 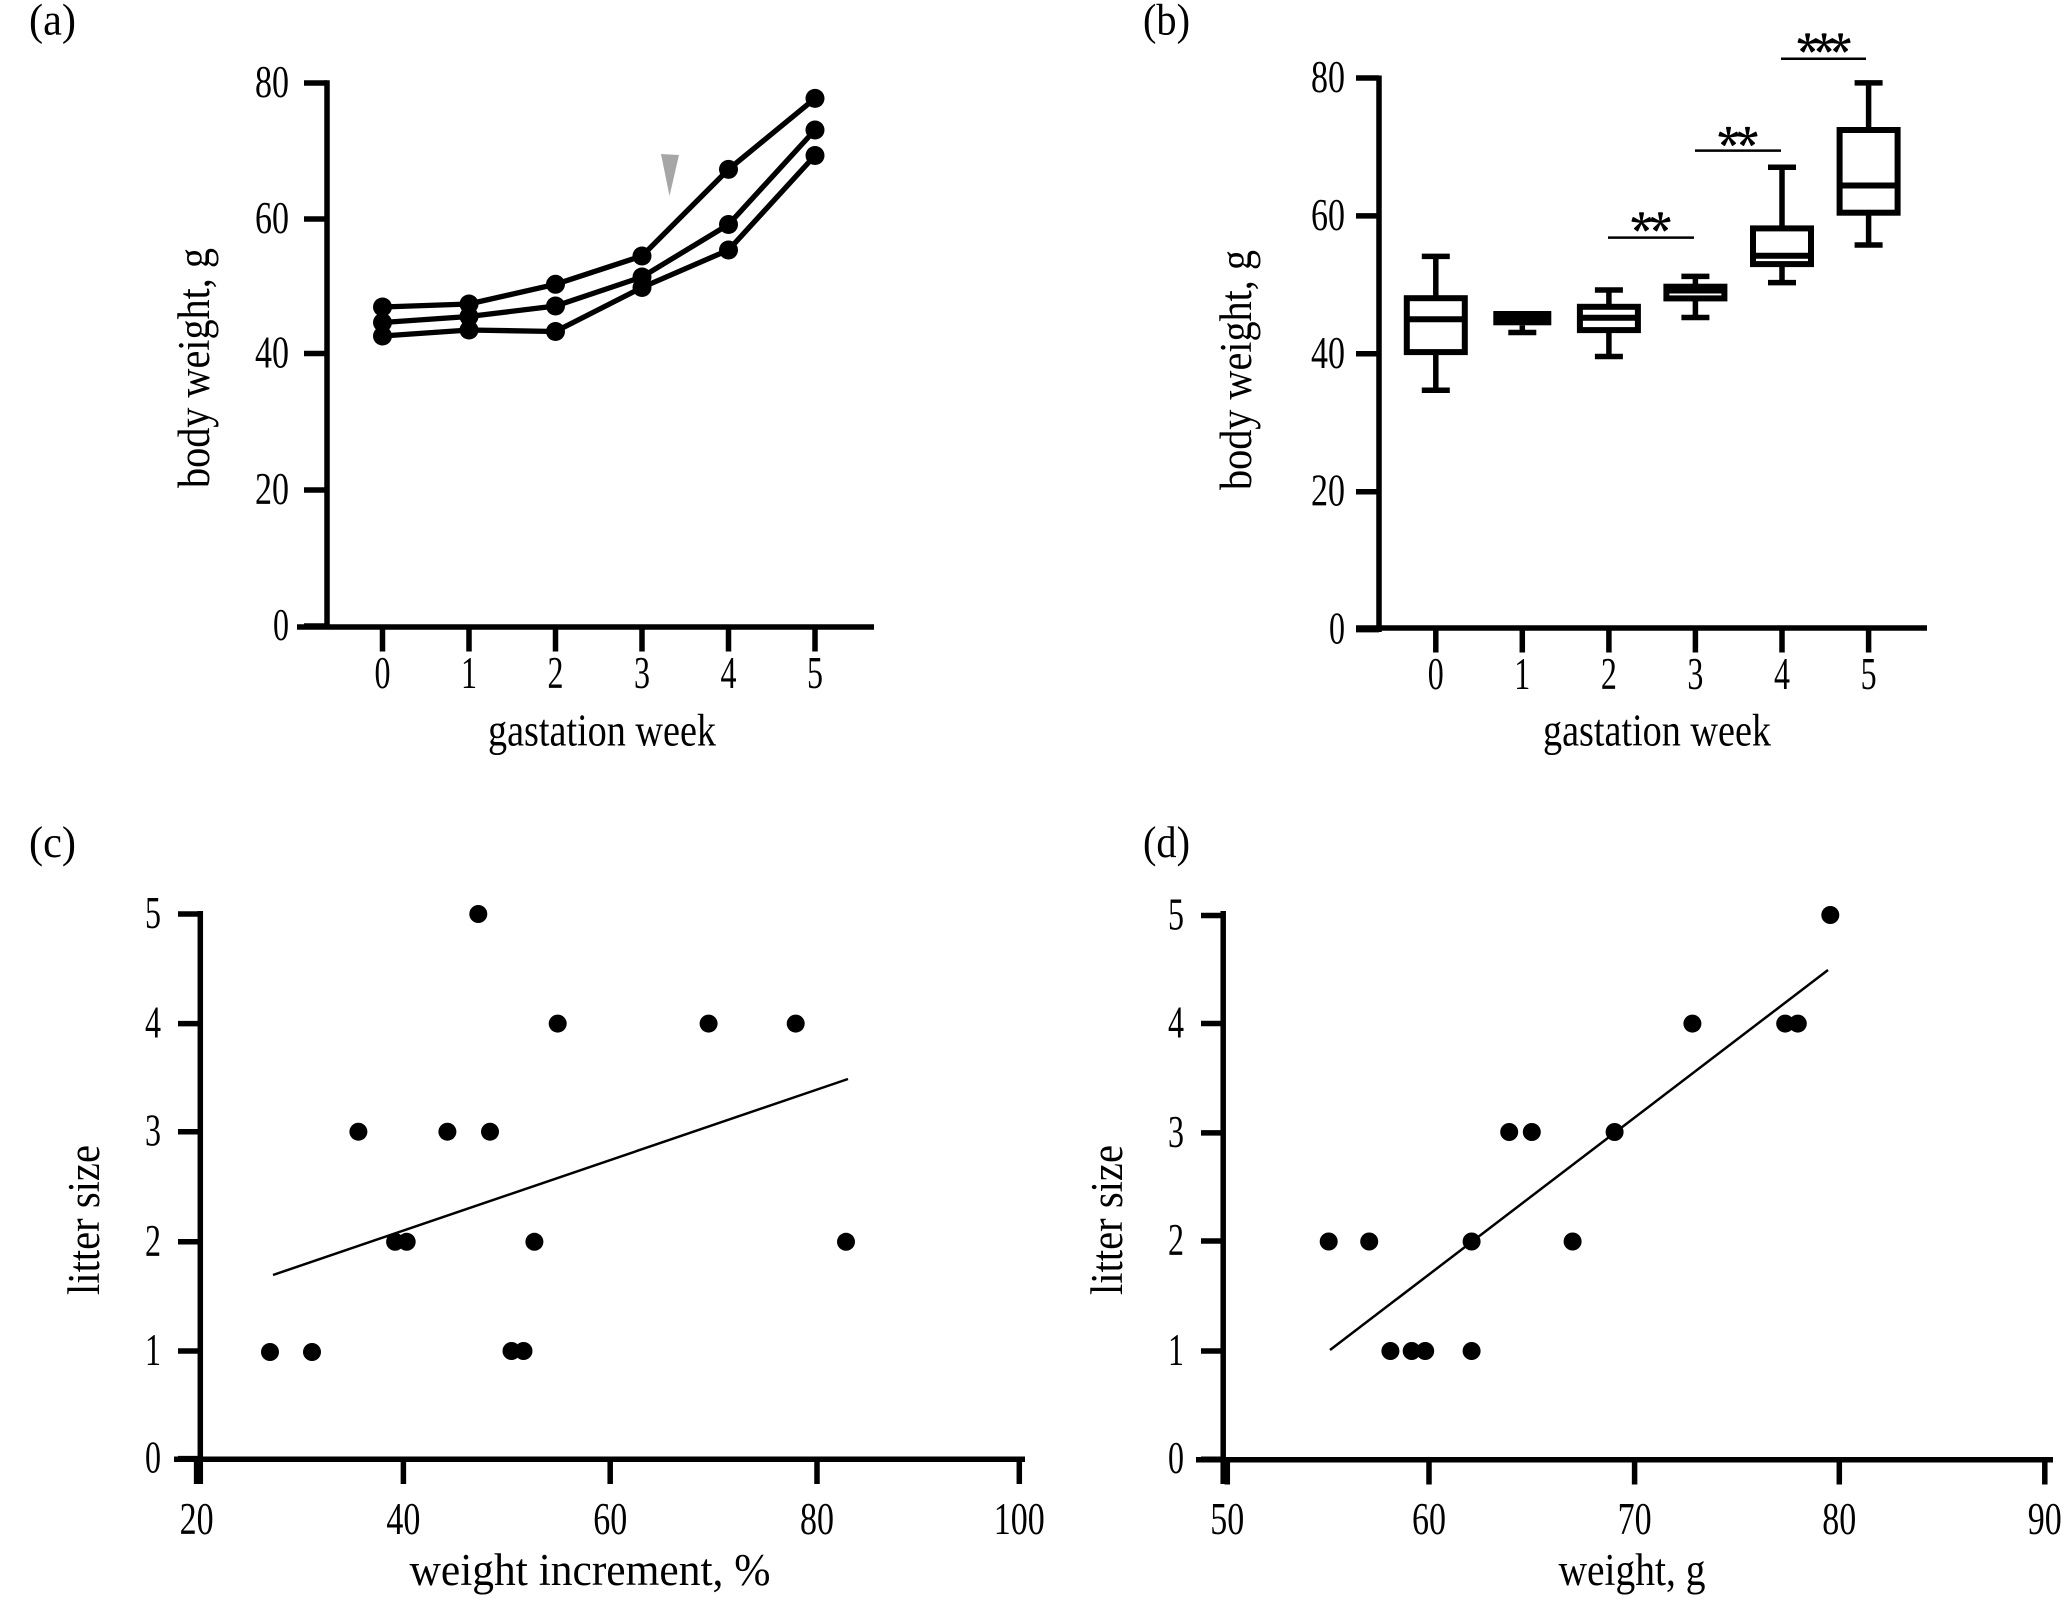 I want to click on svg-text: 90, so click(x=2045, y=1519).